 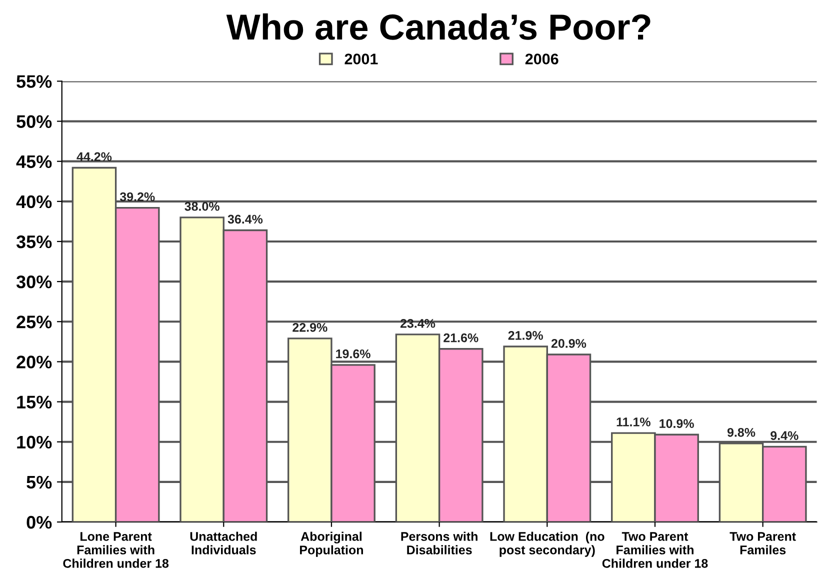 What do you see at coordinates (438, 26) in the screenshot?
I see `chart-title: Who are Canada’s Poor?` at bounding box center [438, 26].